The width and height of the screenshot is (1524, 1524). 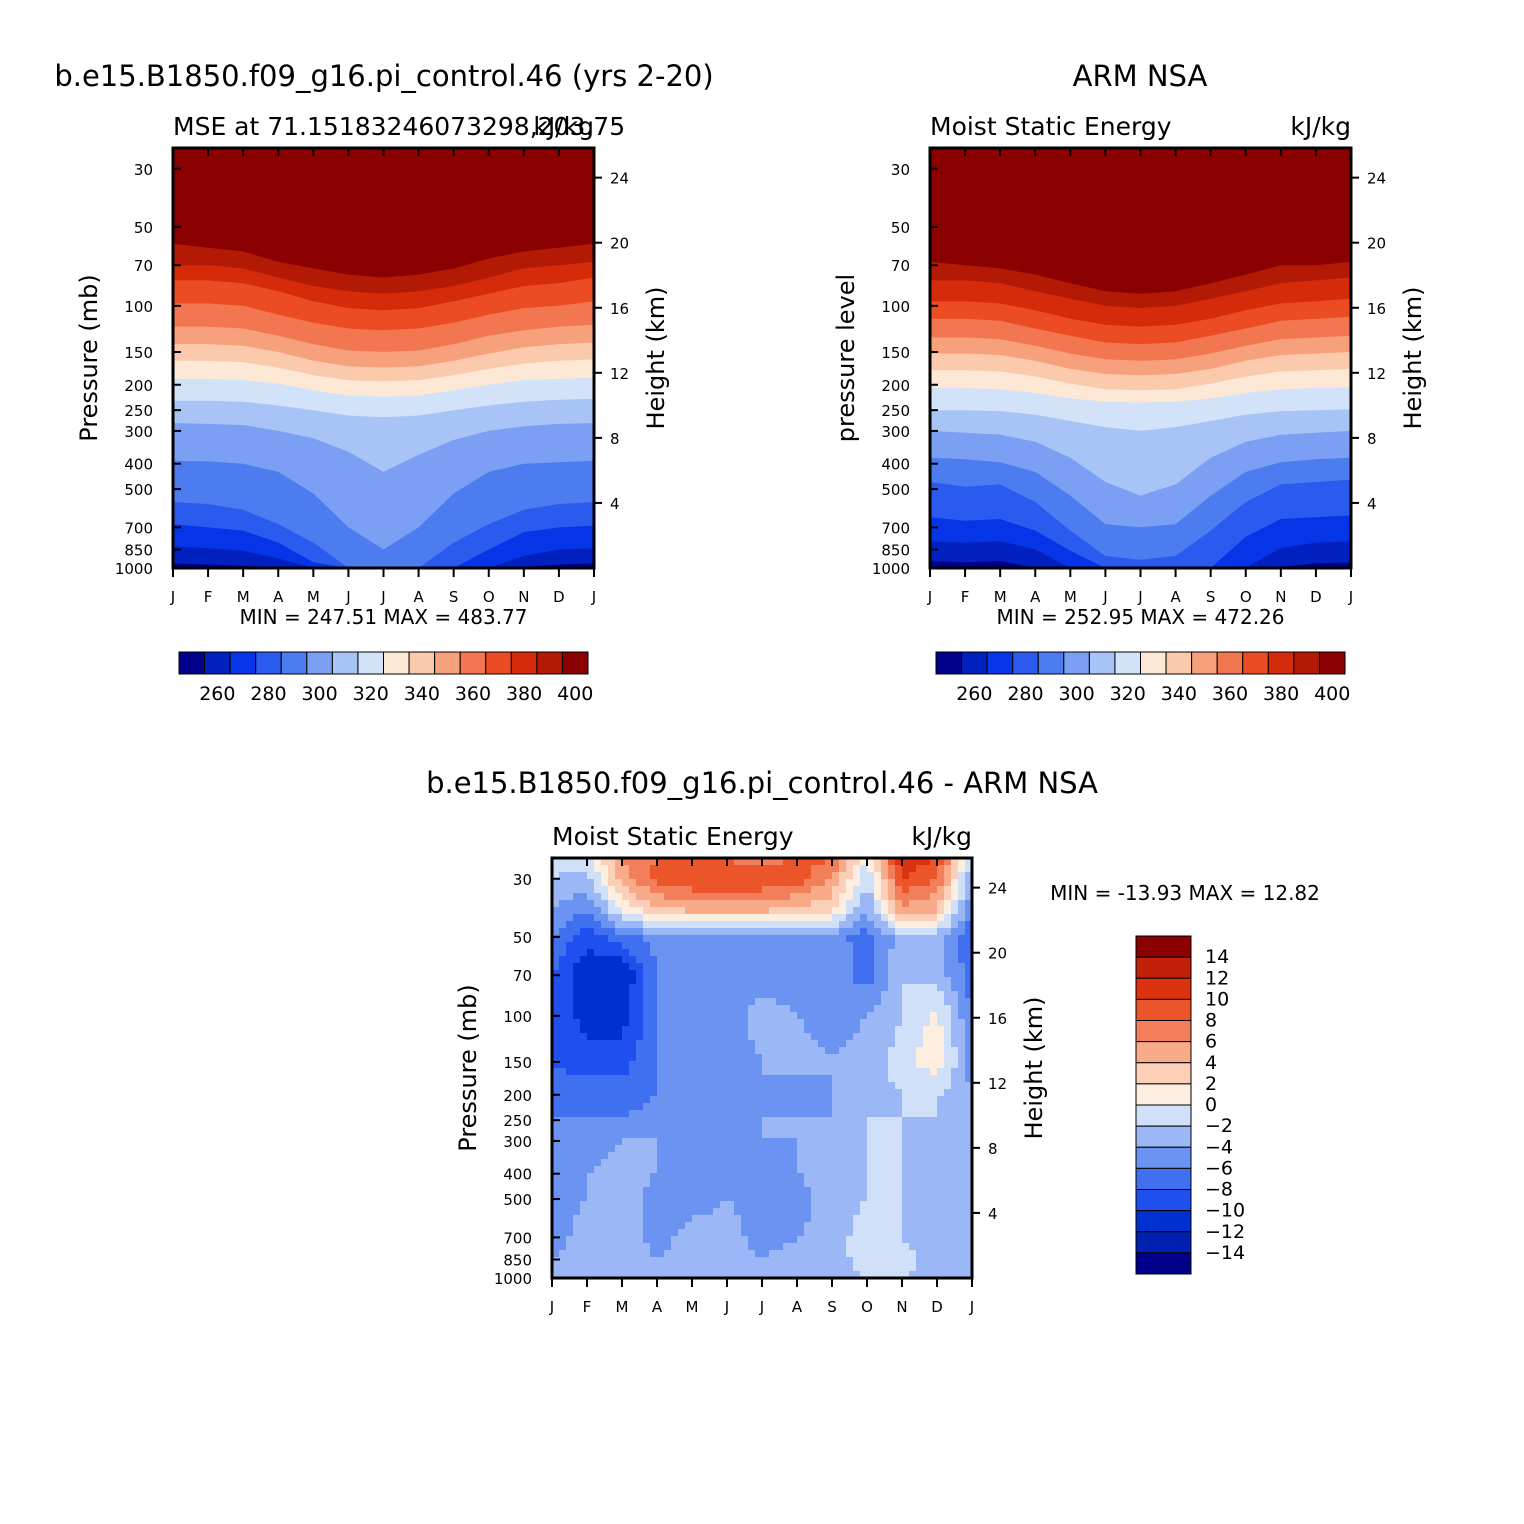 I want to click on colorbar-label: 6, so click(x=1211, y=1042).